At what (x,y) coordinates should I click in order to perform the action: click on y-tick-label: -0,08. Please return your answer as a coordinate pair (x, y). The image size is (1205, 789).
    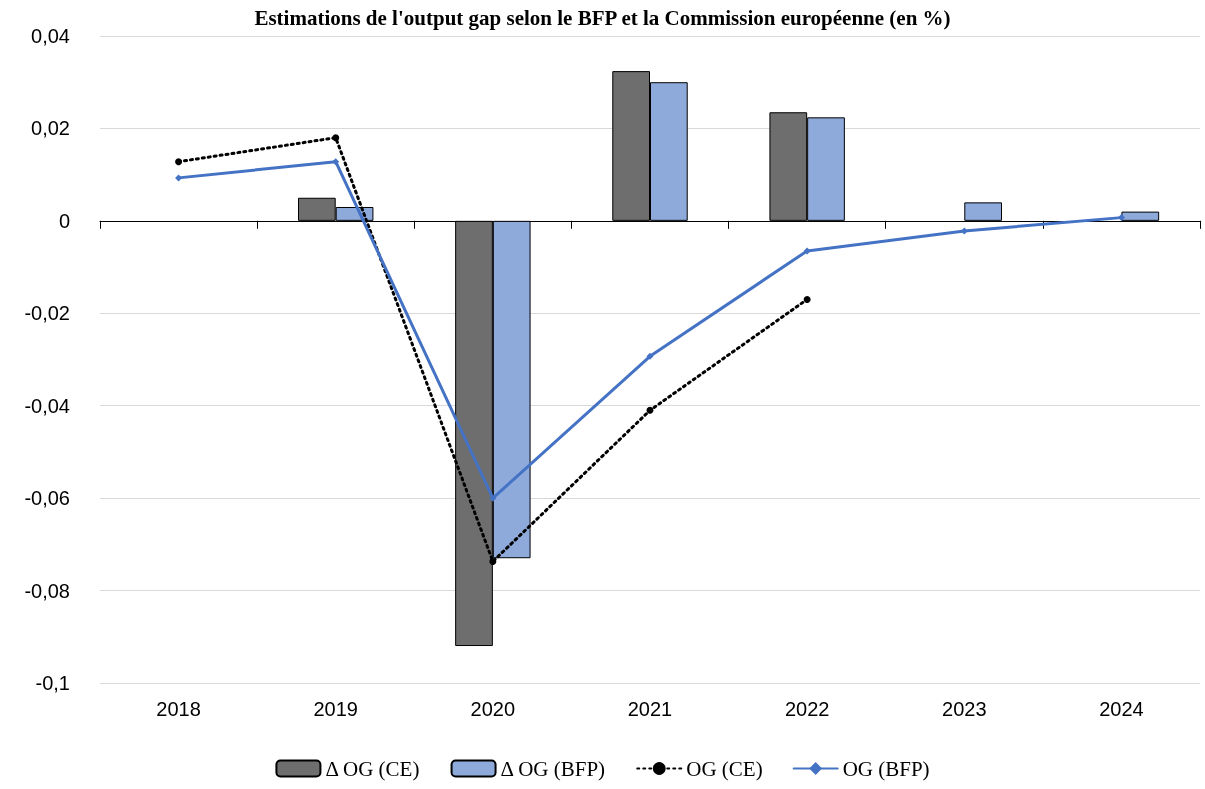
    Looking at the image, I should click on (47, 590).